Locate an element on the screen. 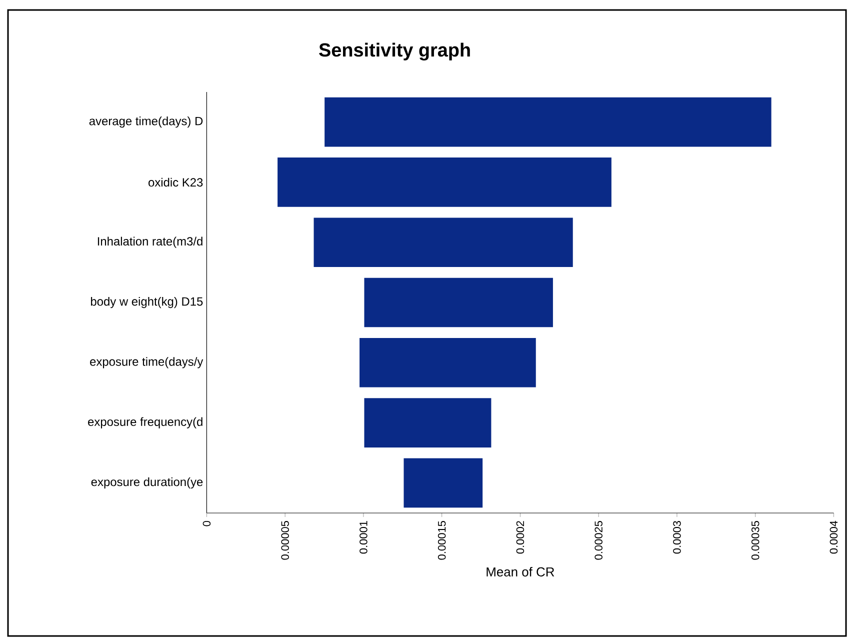  y-tick-label: oxidic K23 is located at coordinates (175, 182).